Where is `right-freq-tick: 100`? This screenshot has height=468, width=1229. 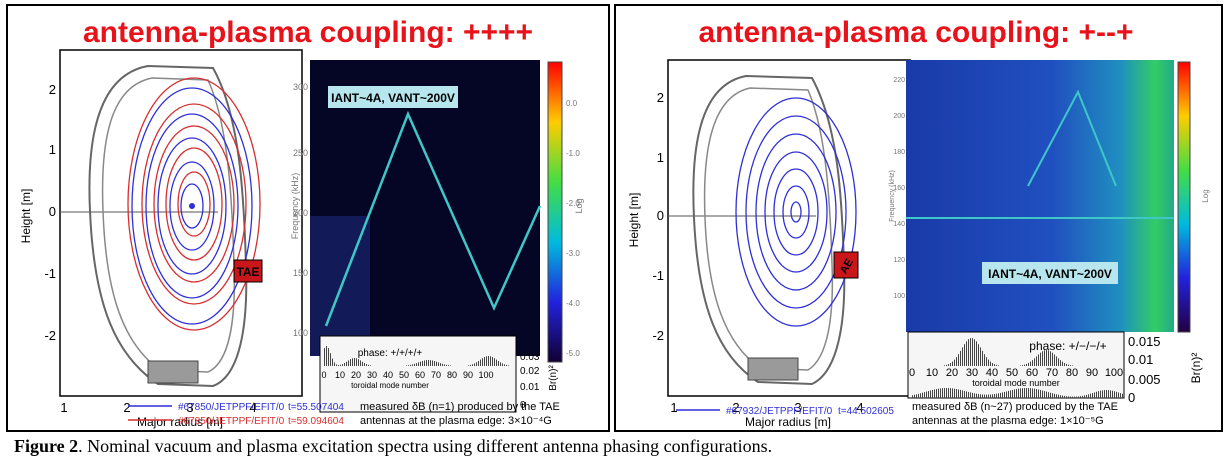
right-freq-tick: 100 is located at coordinates (899, 296).